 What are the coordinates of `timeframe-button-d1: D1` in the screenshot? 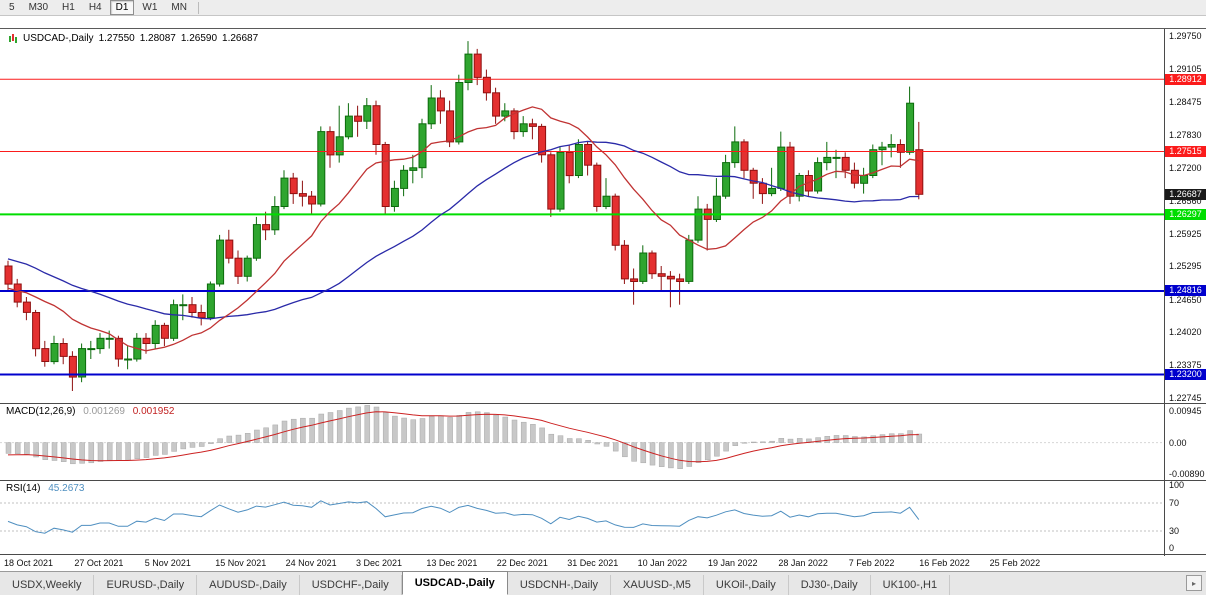 It's located at (122, 7).